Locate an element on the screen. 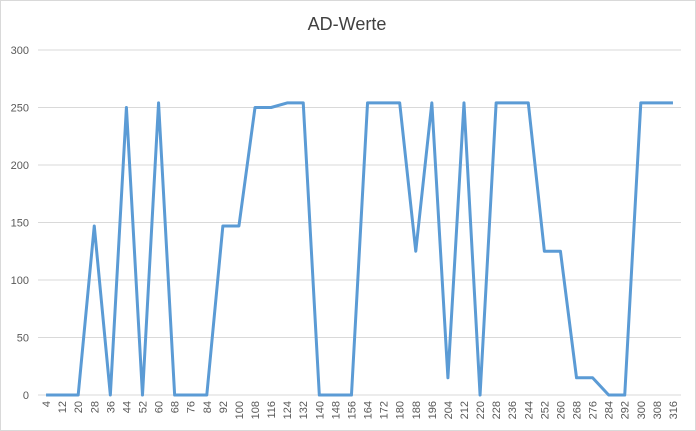 The height and width of the screenshot is (431, 696). x-tick-label: 116 is located at coordinates (272, 410).